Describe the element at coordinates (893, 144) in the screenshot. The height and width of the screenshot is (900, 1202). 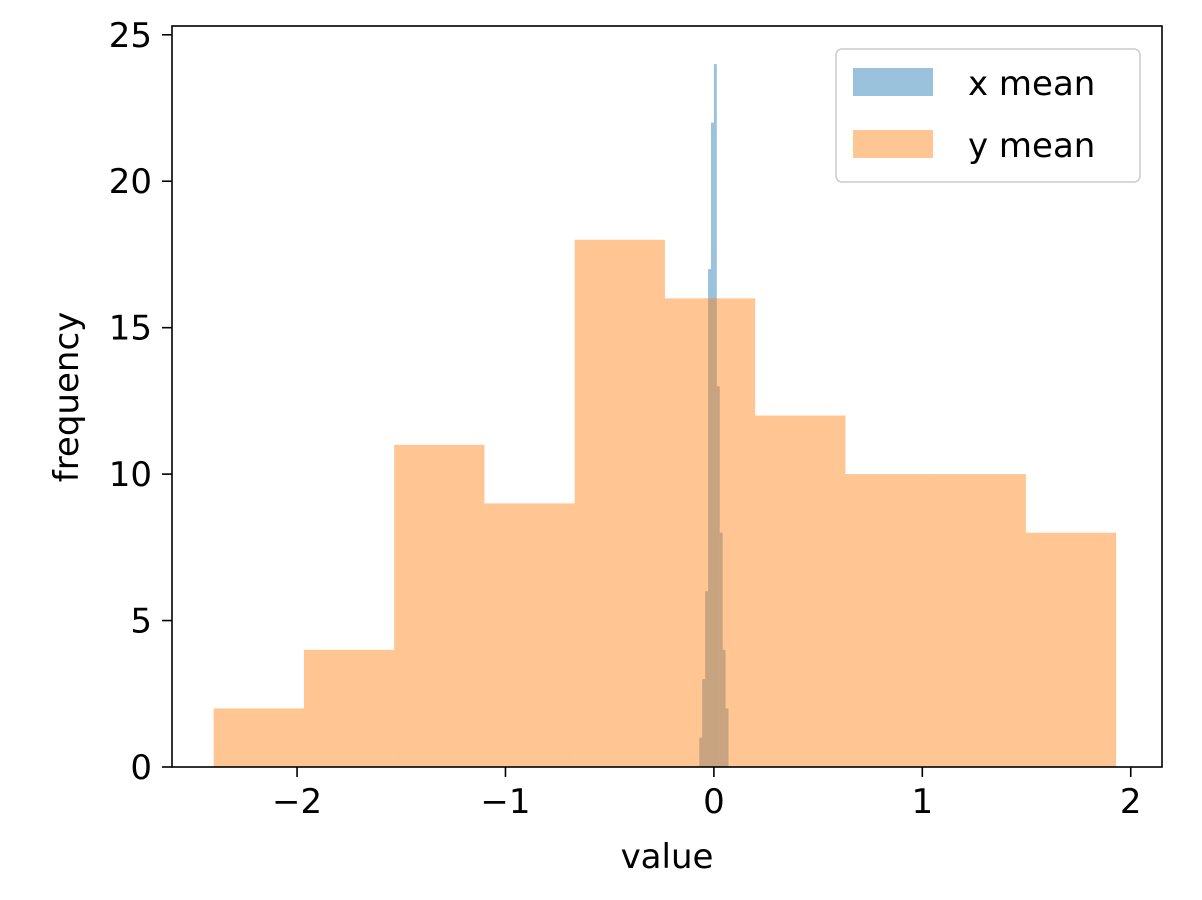
I see `legend-swatch-y-mean` at that location.